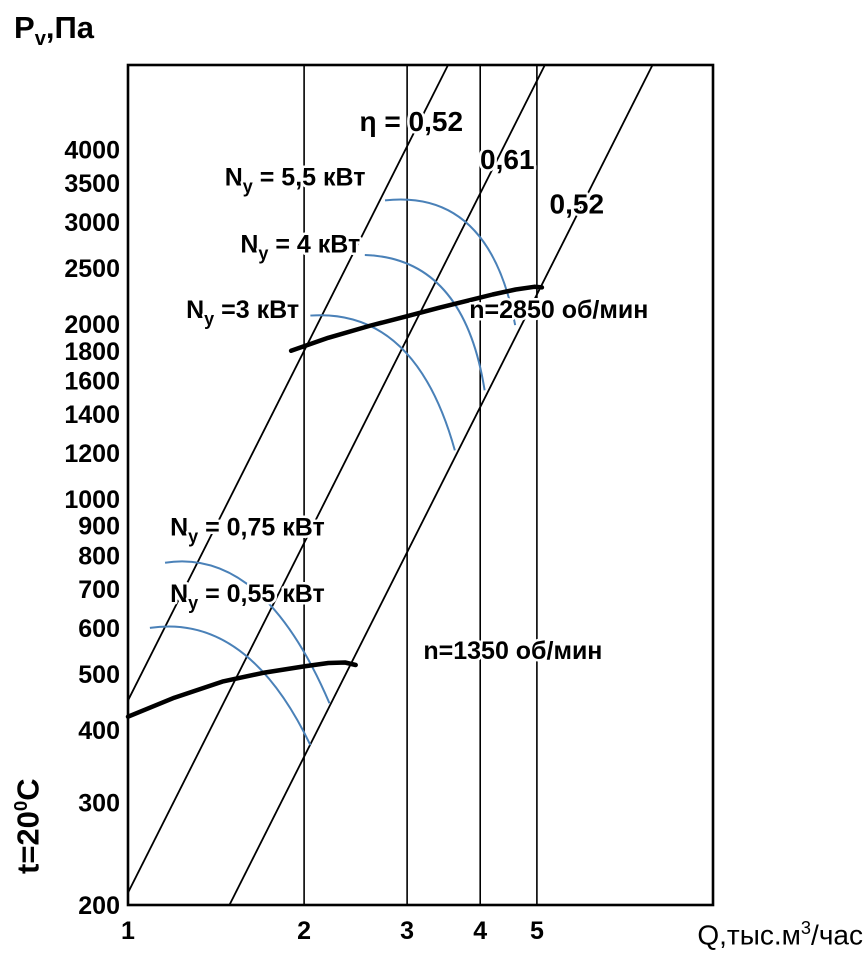 The width and height of the screenshot is (867, 978). Describe the element at coordinates (304, 931) in the screenshot. I see `x-tick-label-2: 2` at that location.